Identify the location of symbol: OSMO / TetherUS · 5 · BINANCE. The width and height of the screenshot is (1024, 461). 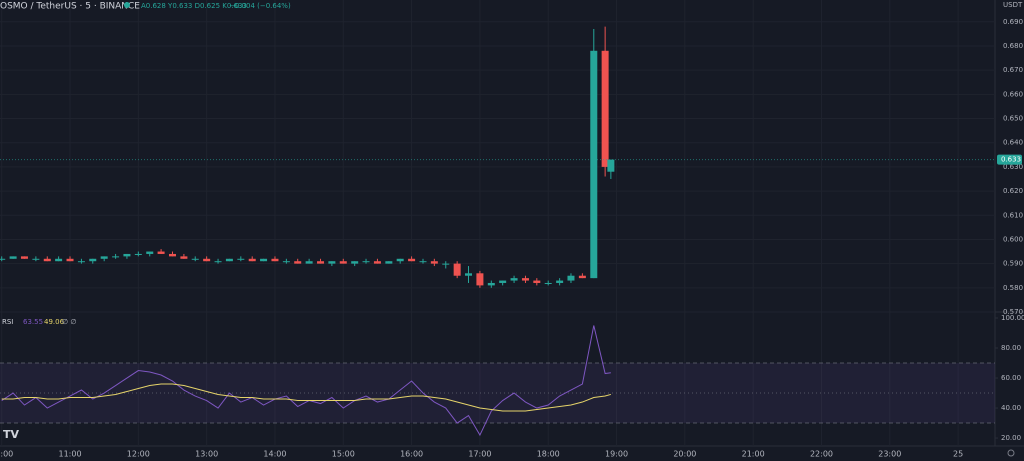
(70, 7).